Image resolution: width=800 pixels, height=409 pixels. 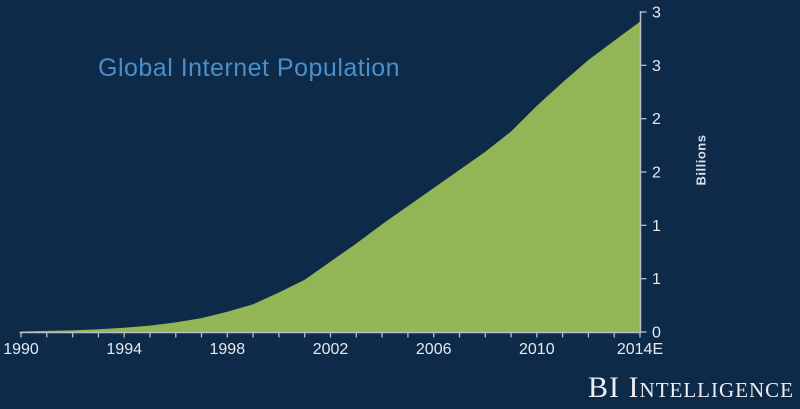 What do you see at coordinates (656, 333) in the screenshot?
I see `y-tick-label: 0` at bounding box center [656, 333].